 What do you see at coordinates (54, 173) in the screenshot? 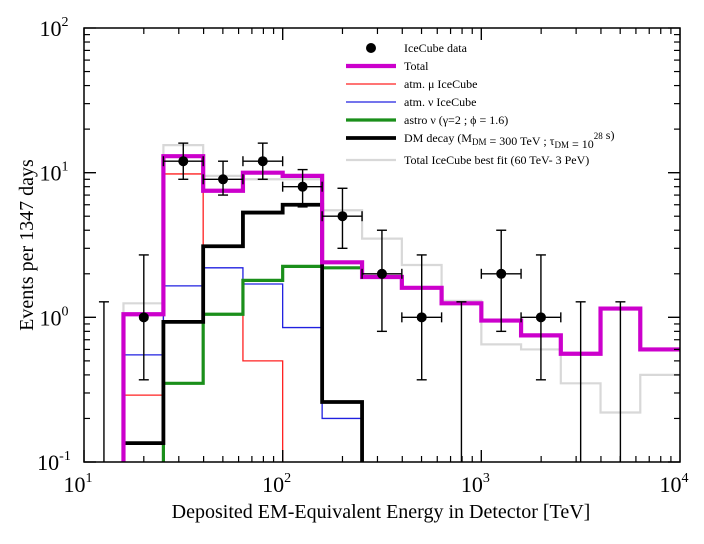
I see `y-tick-label: 10¹` at bounding box center [54, 173].